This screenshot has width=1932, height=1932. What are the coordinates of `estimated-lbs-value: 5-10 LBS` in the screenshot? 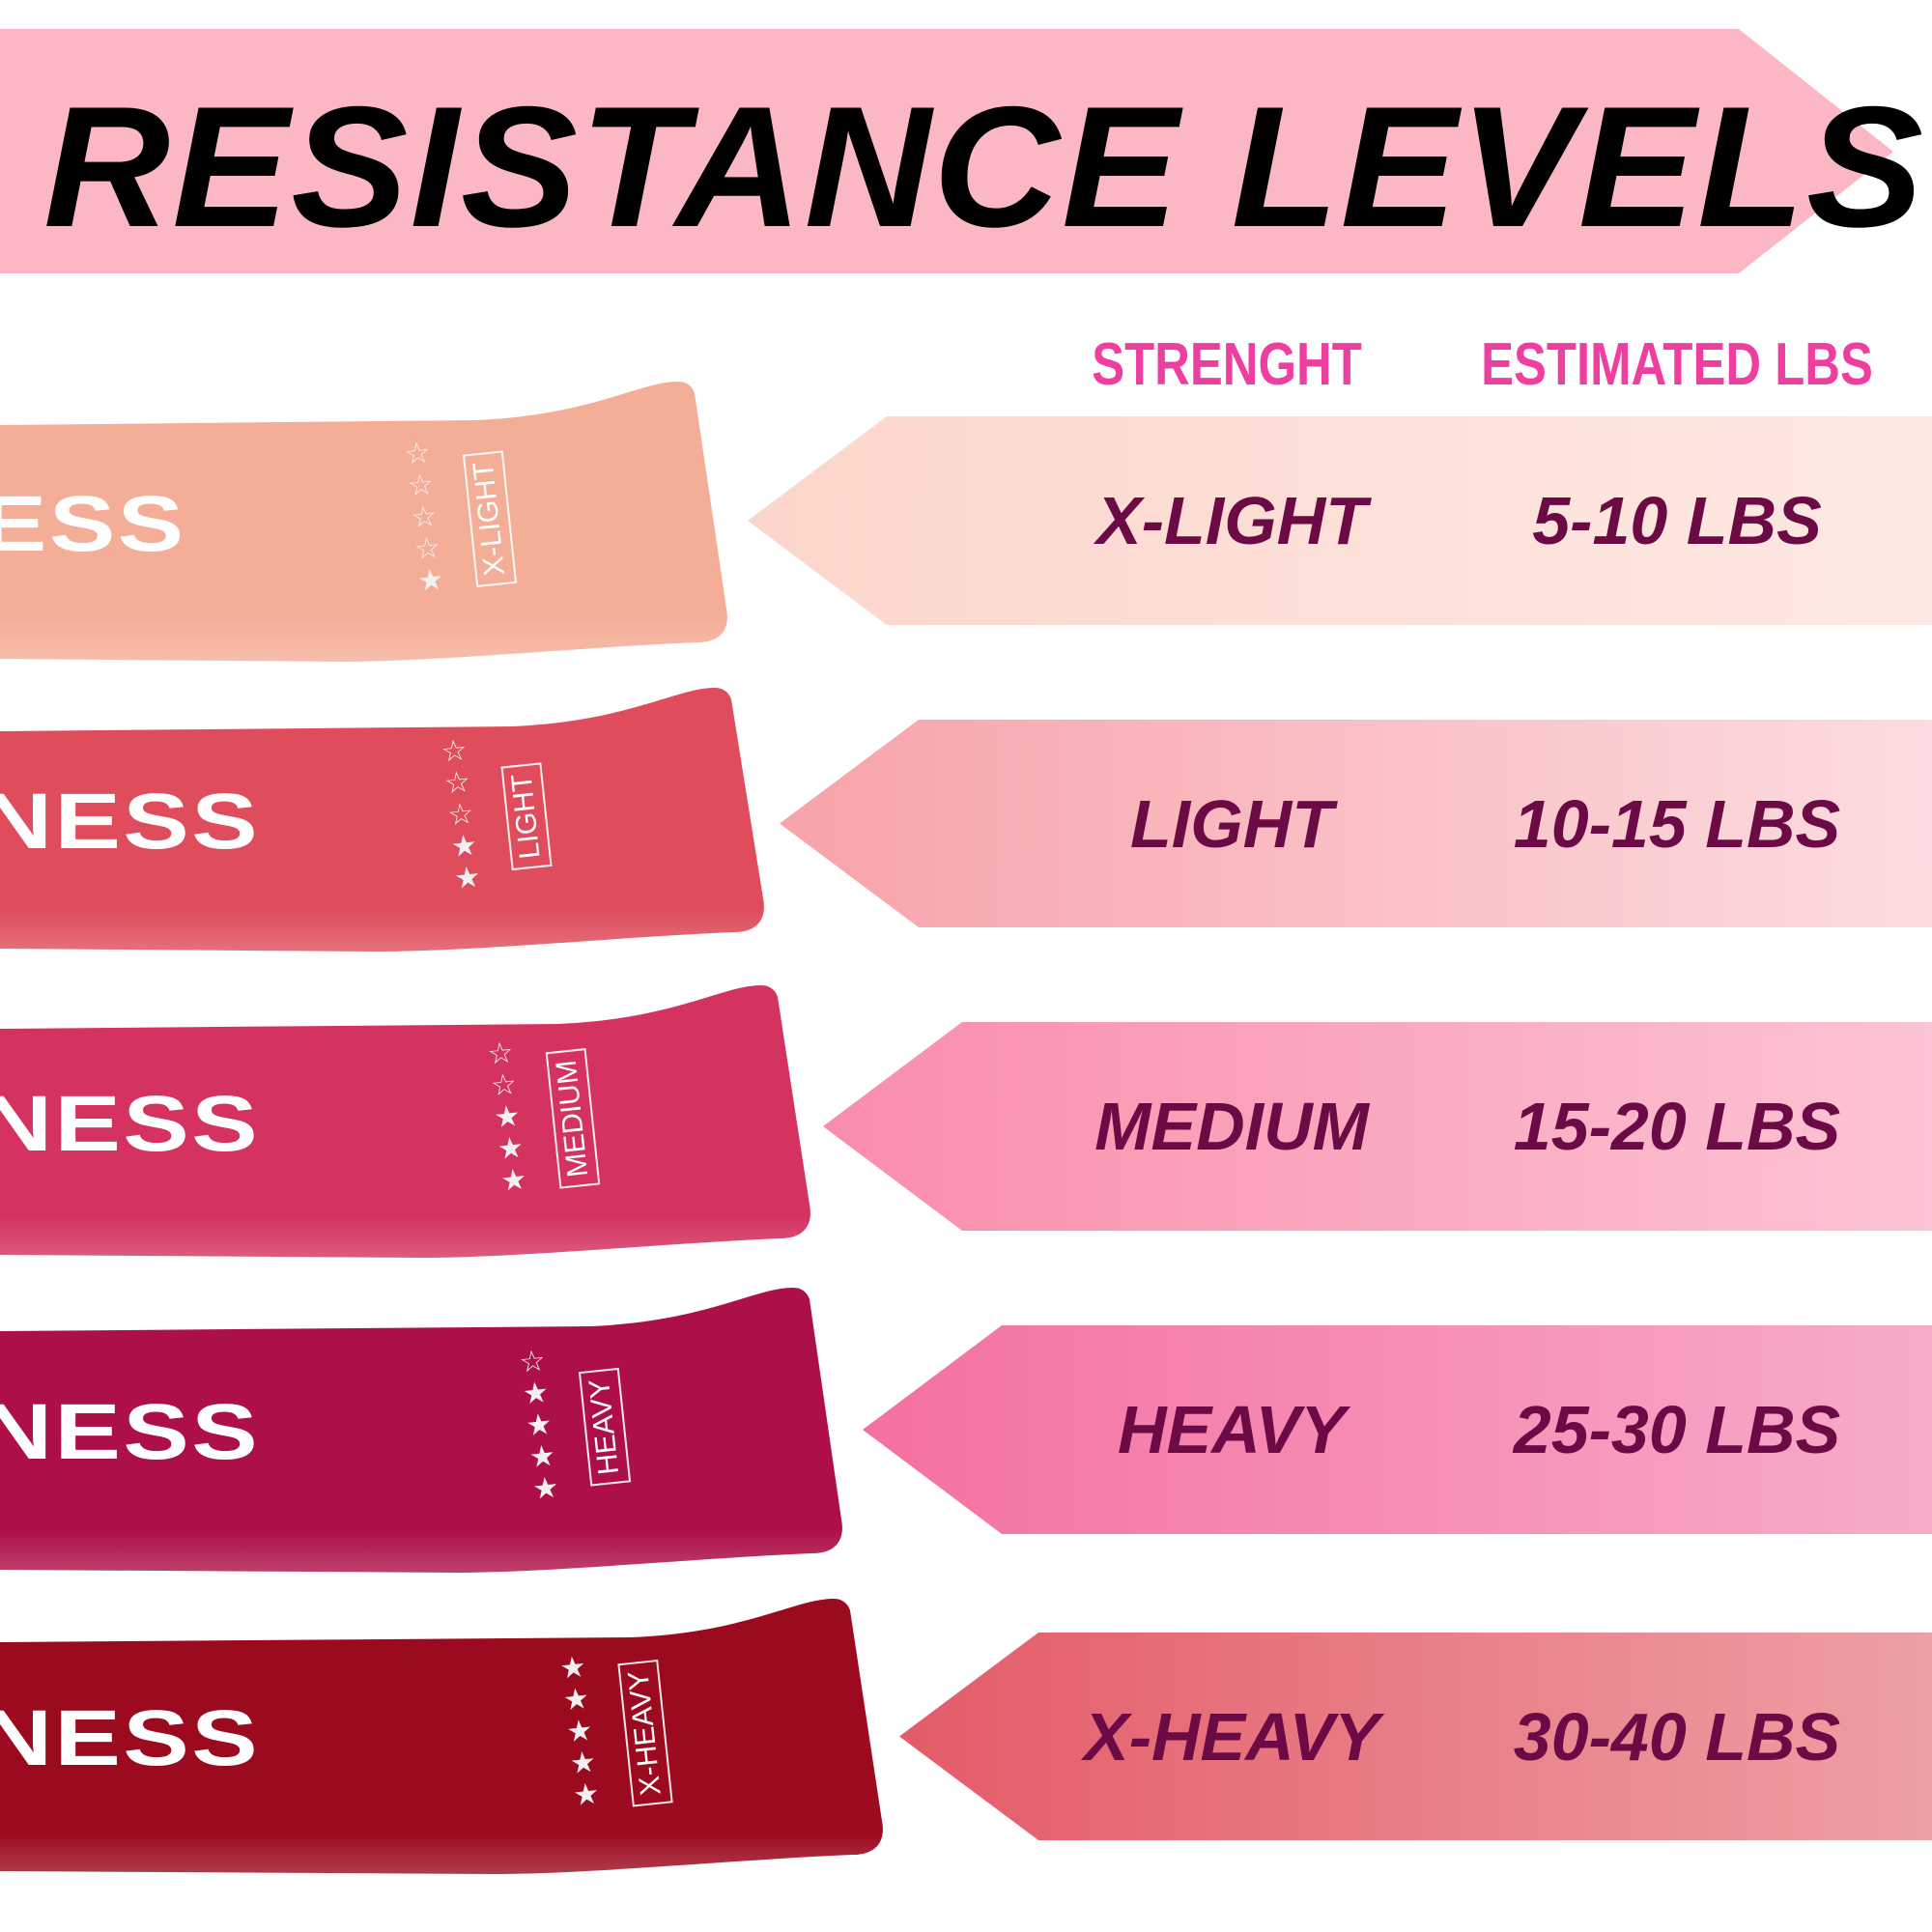 It's located at (1677, 520).